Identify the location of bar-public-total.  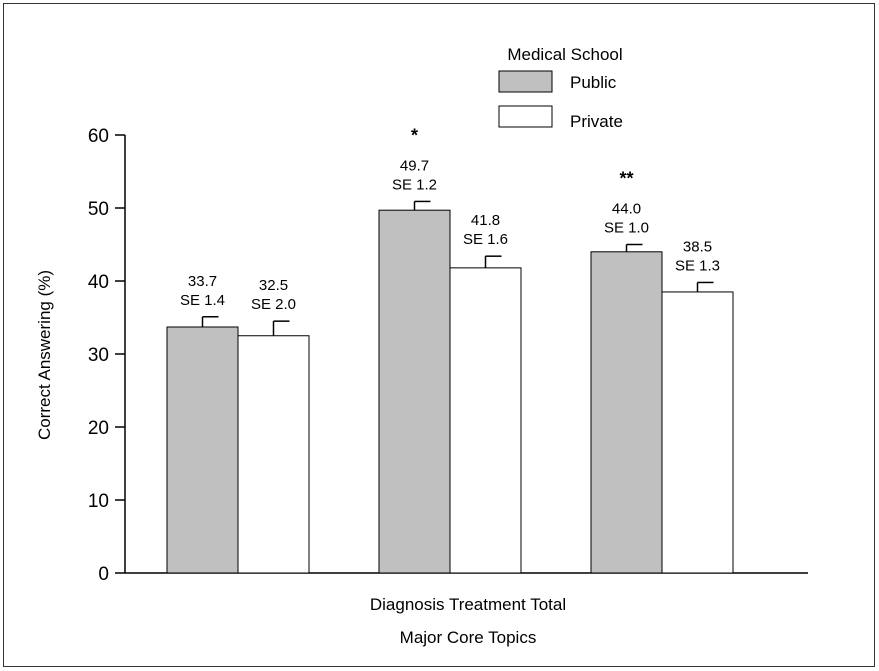
(626, 412).